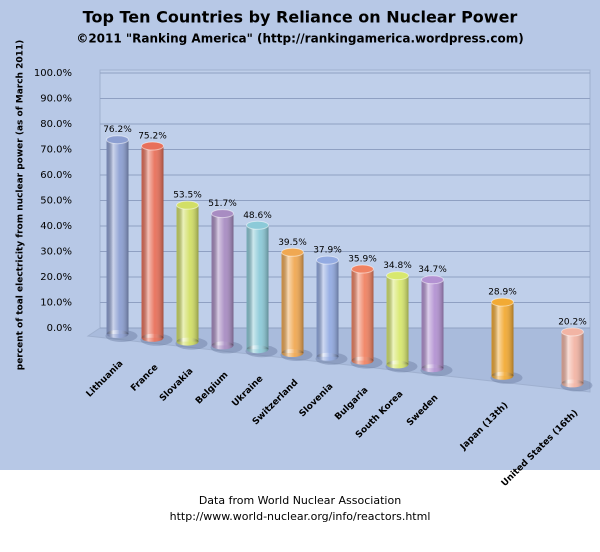  What do you see at coordinates (502, 293) in the screenshot?
I see `value-label: 28.9%` at bounding box center [502, 293].